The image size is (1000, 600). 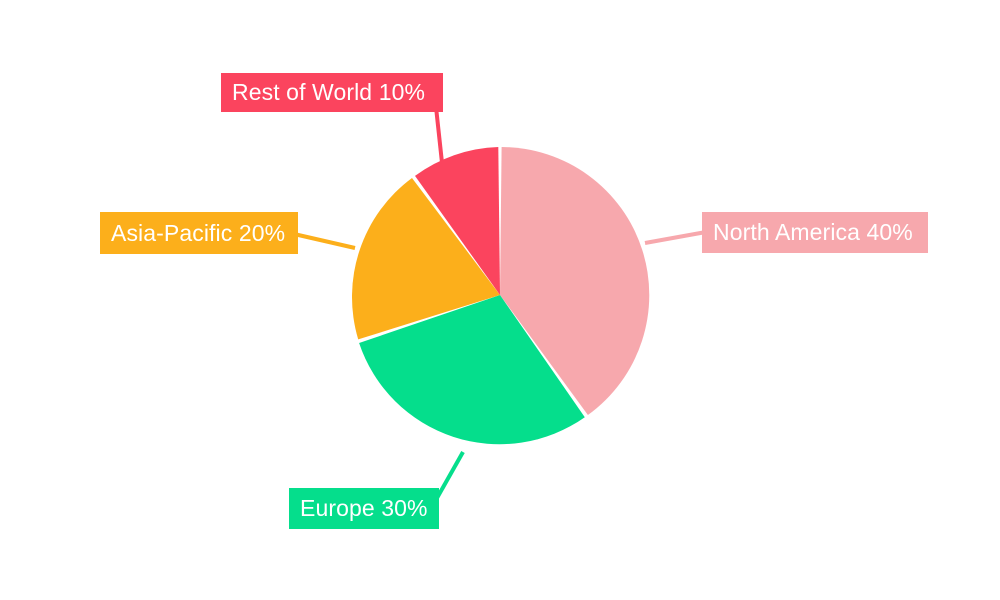 I want to click on pie-label-rest-of-world: Rest of World 10%, so click(x=332, y=92).